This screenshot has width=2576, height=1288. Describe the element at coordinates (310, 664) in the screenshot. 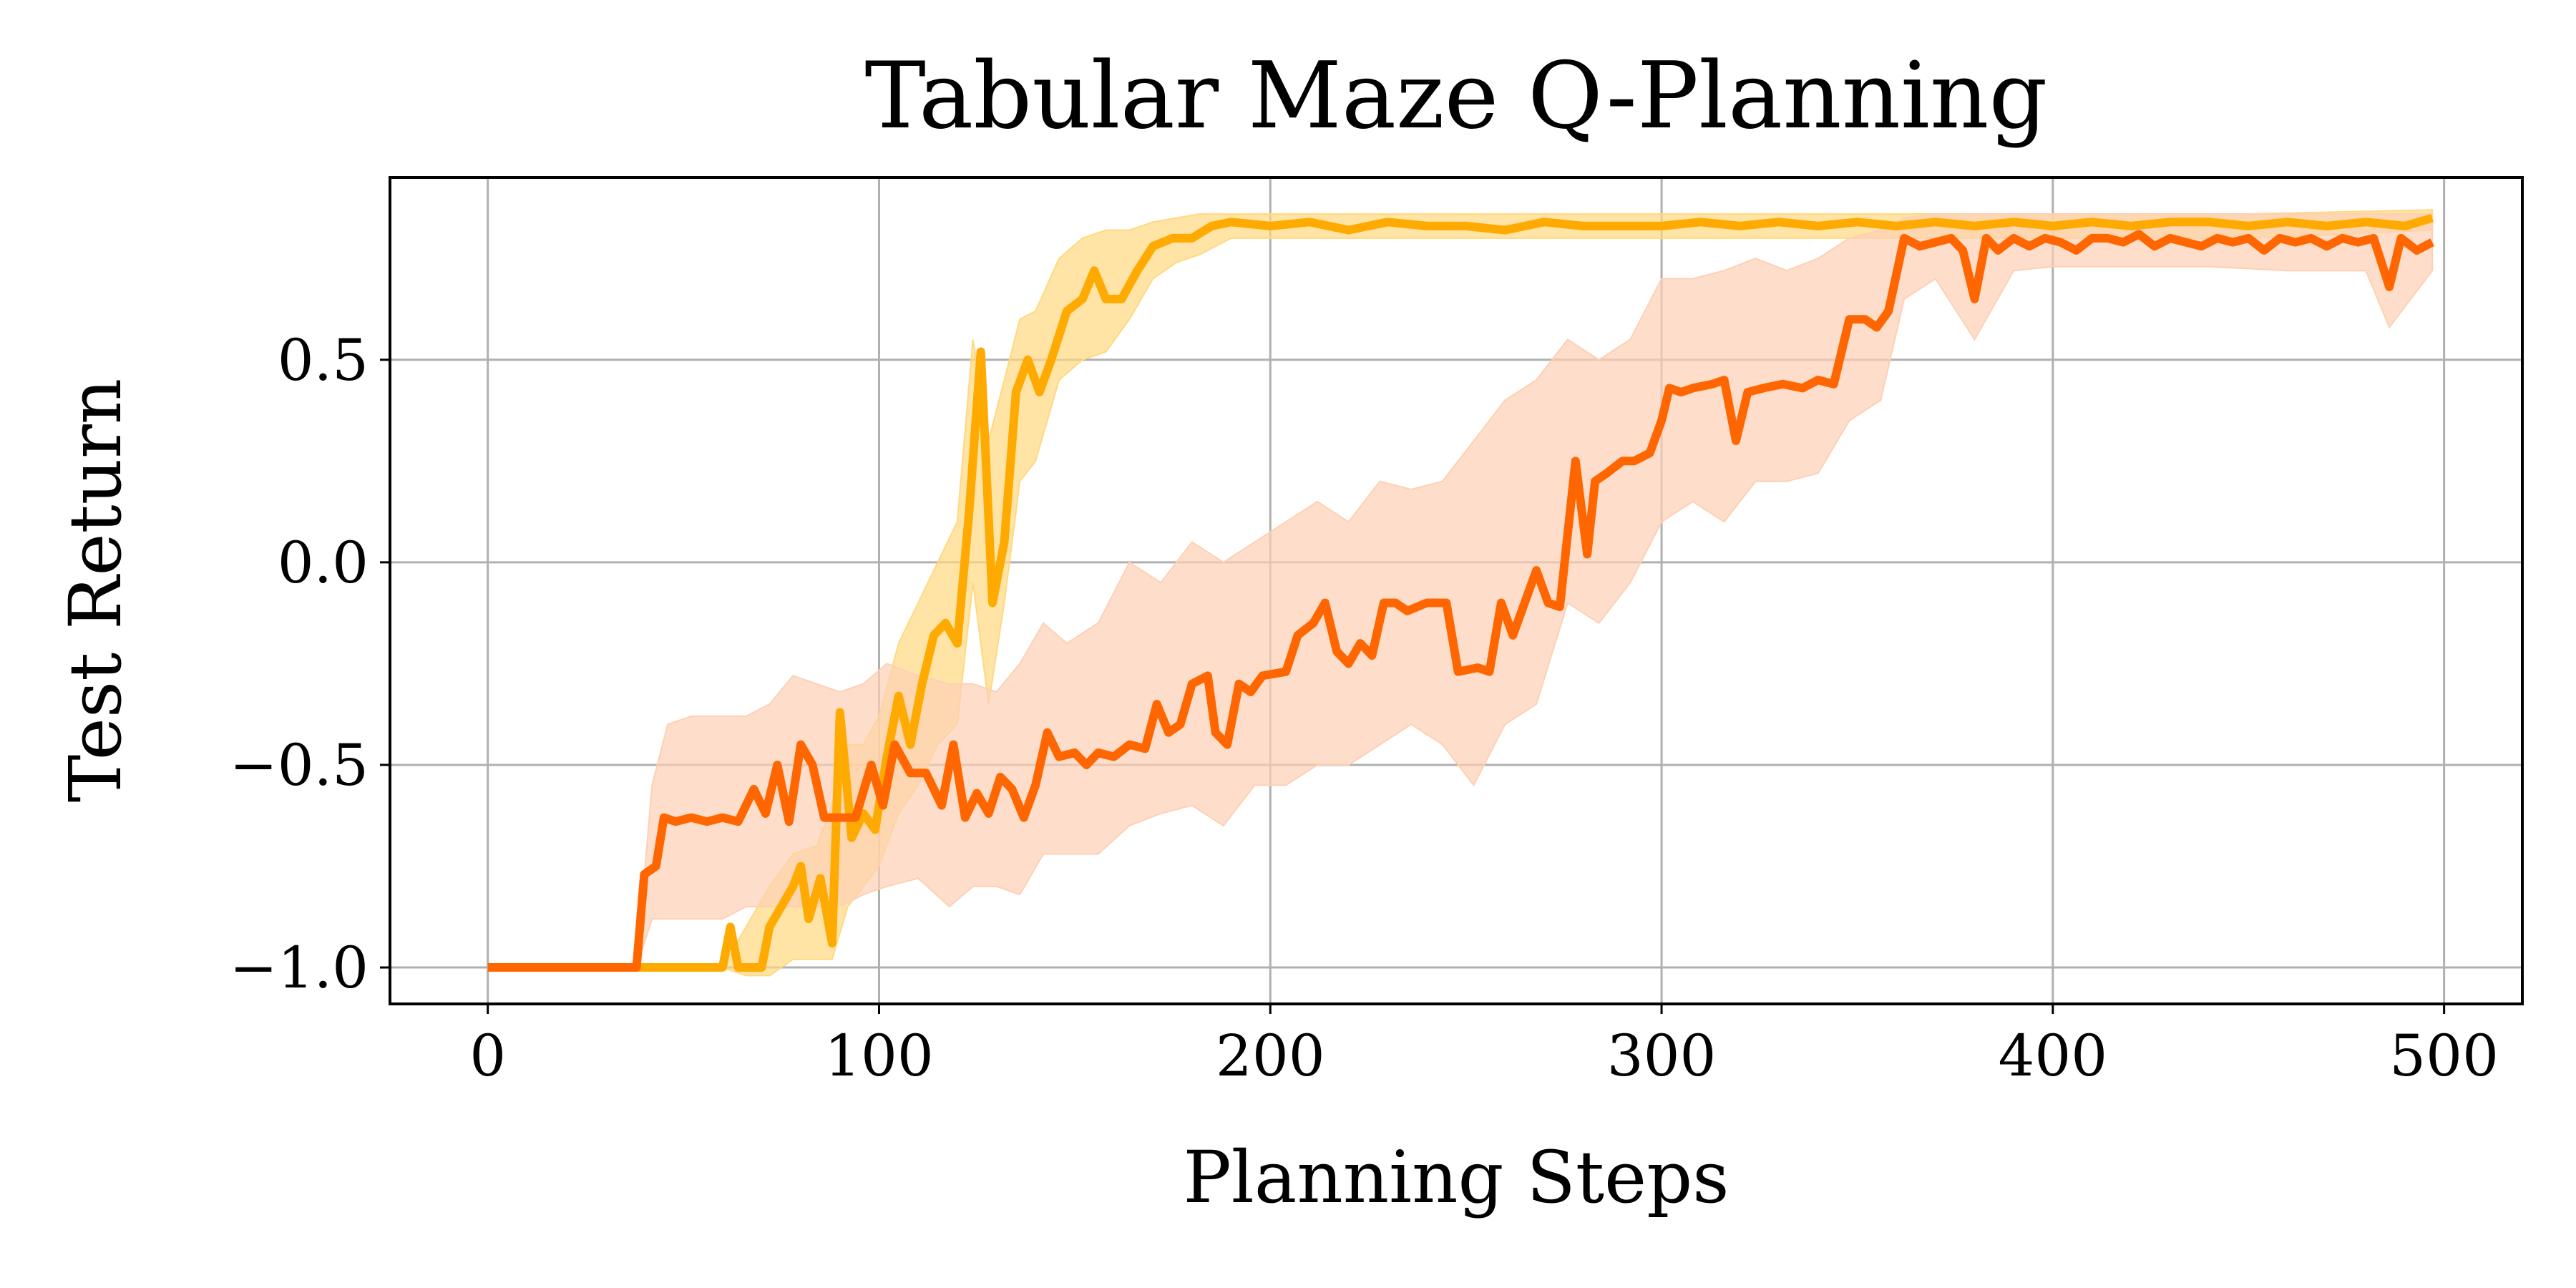

I see `y-axis-ticks: −1.0 −0.5 0.0 0.5` at that location.